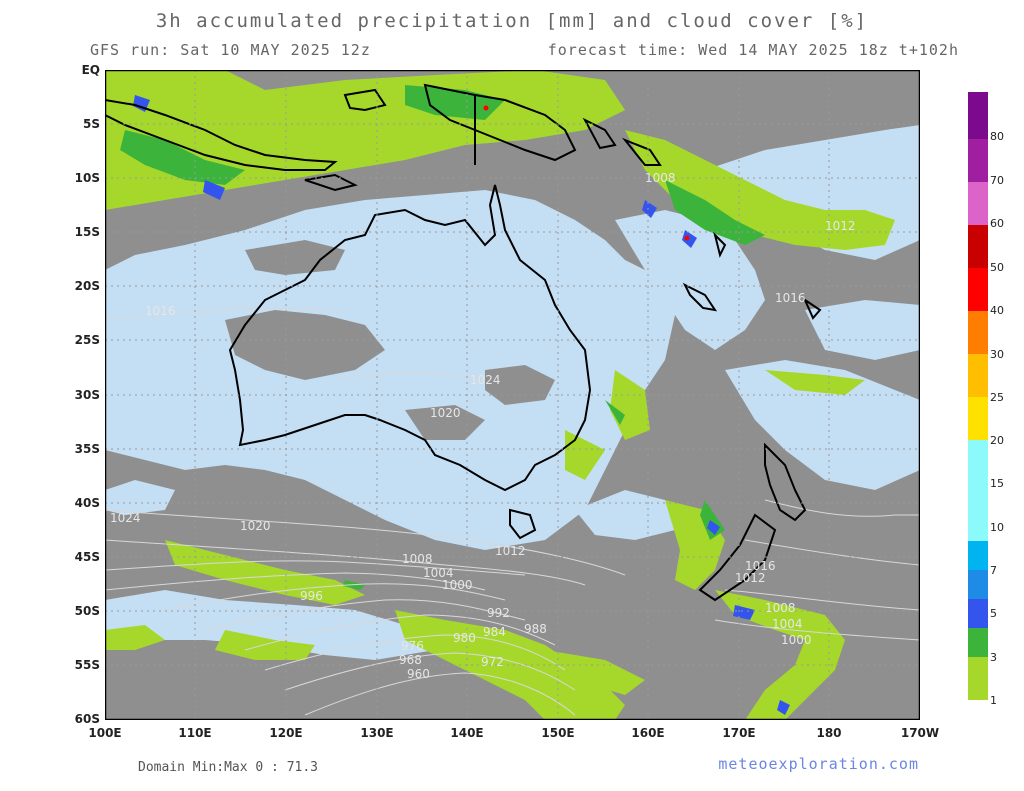  What do you see at coordinates (377, 733) in the screenshot?
I see `lon-label-130e: 130E` at bounding box center [377, 733].